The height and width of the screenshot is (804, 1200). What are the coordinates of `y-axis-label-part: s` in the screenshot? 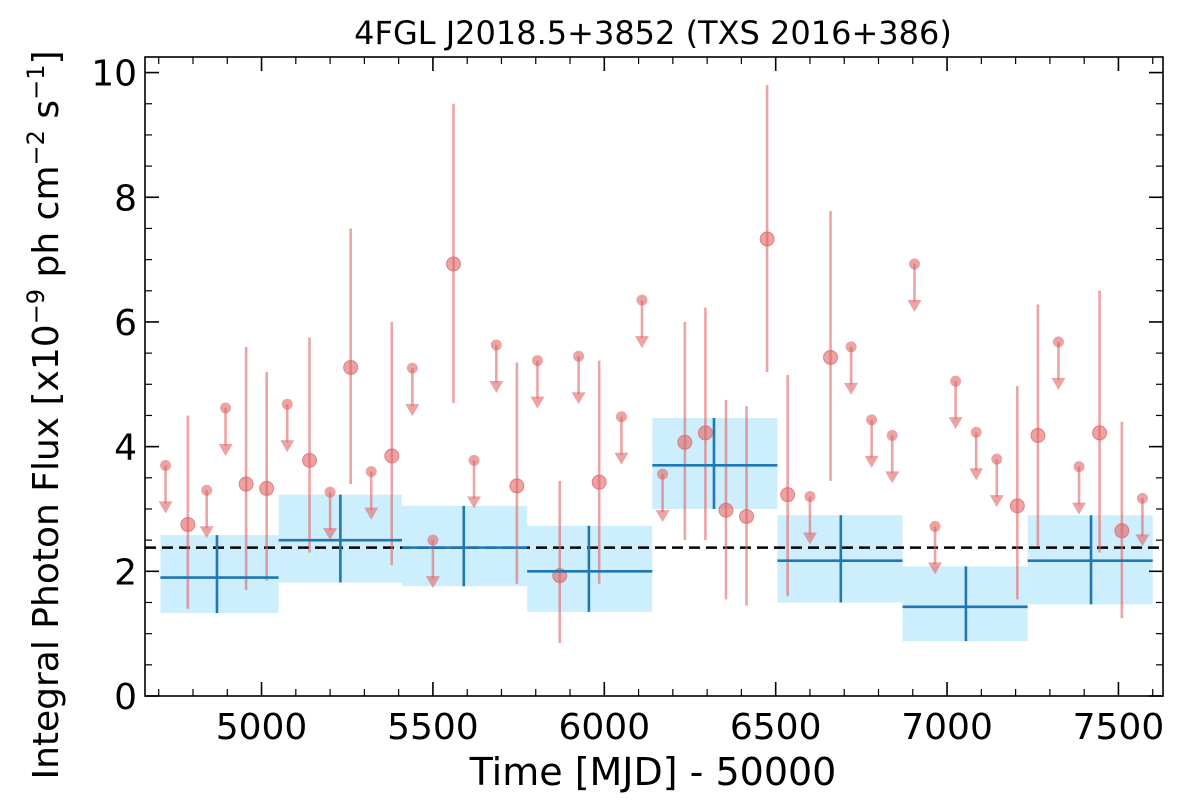 It's located at (46, 115).